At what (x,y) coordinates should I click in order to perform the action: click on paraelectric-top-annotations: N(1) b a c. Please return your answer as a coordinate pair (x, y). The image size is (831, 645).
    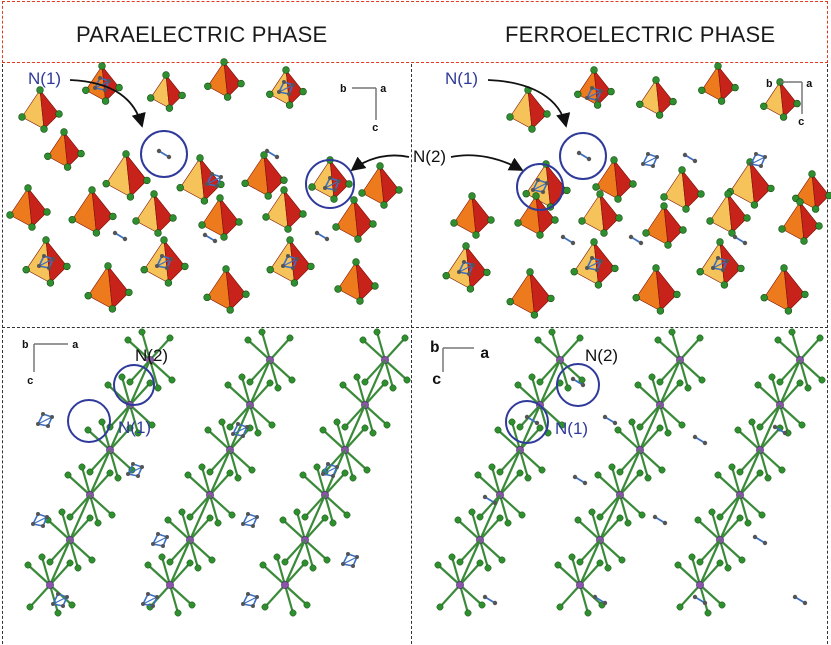
    Looking at the image, I should click on (207, 139).